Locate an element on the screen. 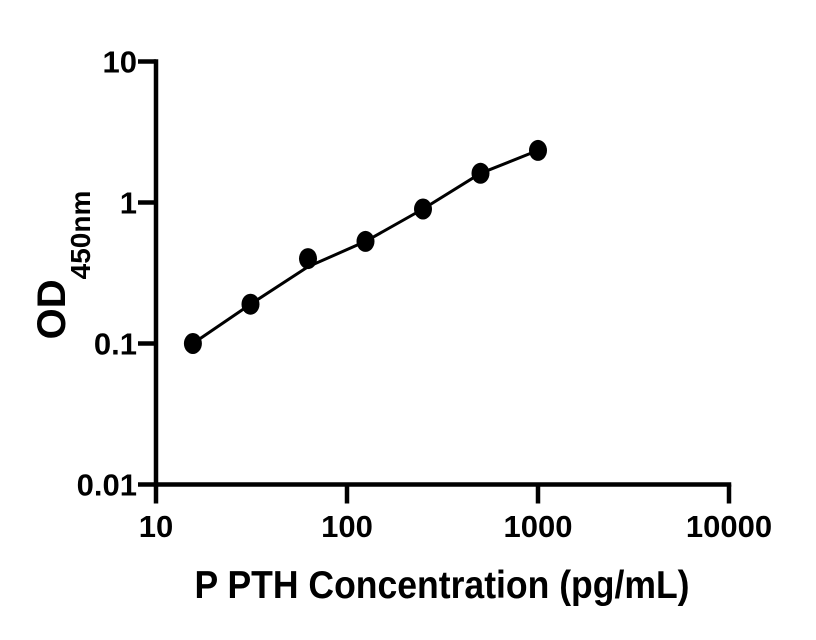 The width and height of the screenshot is (816, 640). y-tick-label: 0.1 is located at coordinates (115, 343).